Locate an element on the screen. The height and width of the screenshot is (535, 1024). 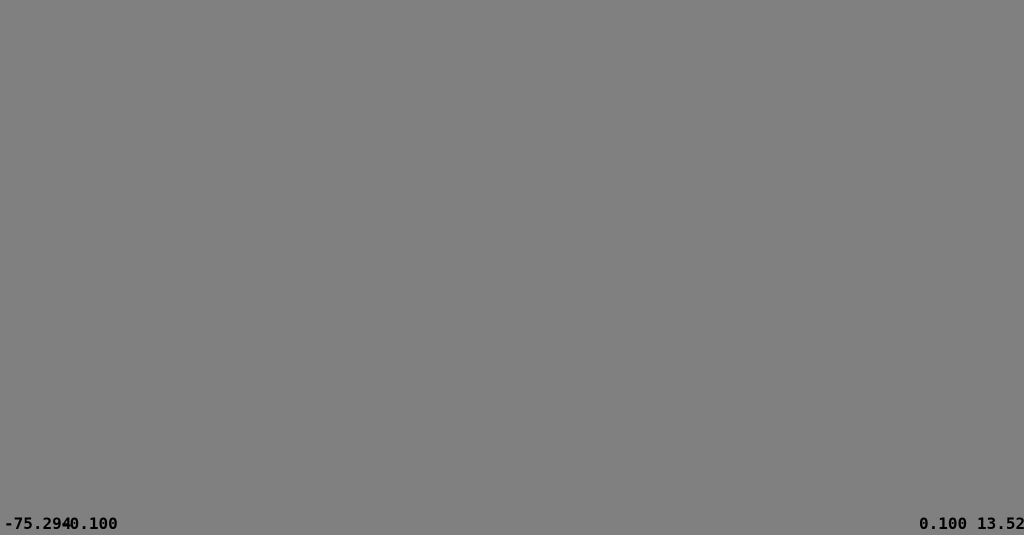
colorbar-scale-min-label: -0.100 is located at coordinates (89, 523).